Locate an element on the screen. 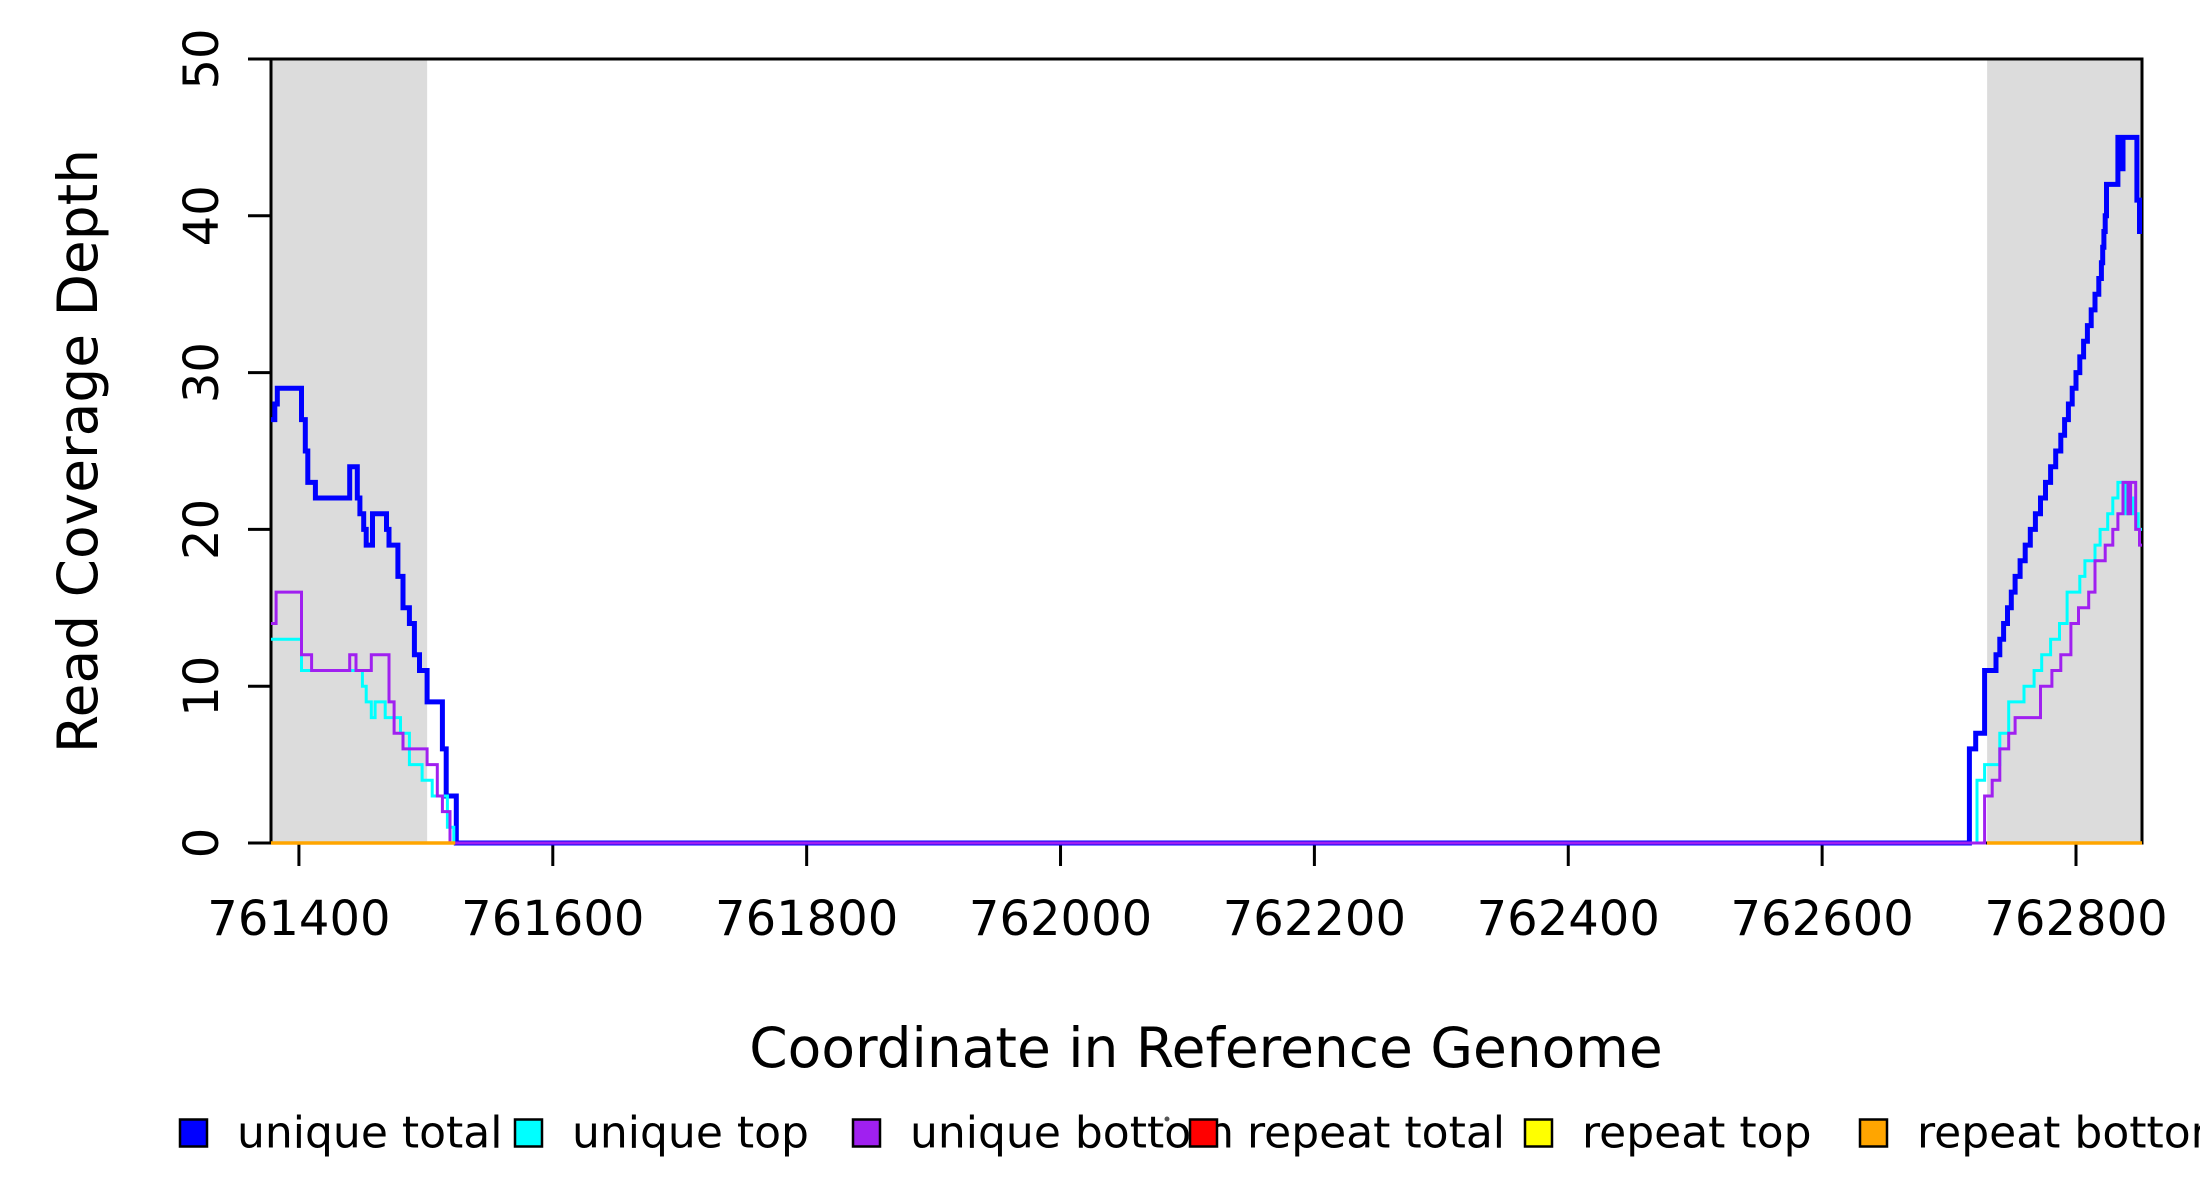 The image size is (2200, 1200). legend-label: repeat total is located at coordinates (1376, 1133).